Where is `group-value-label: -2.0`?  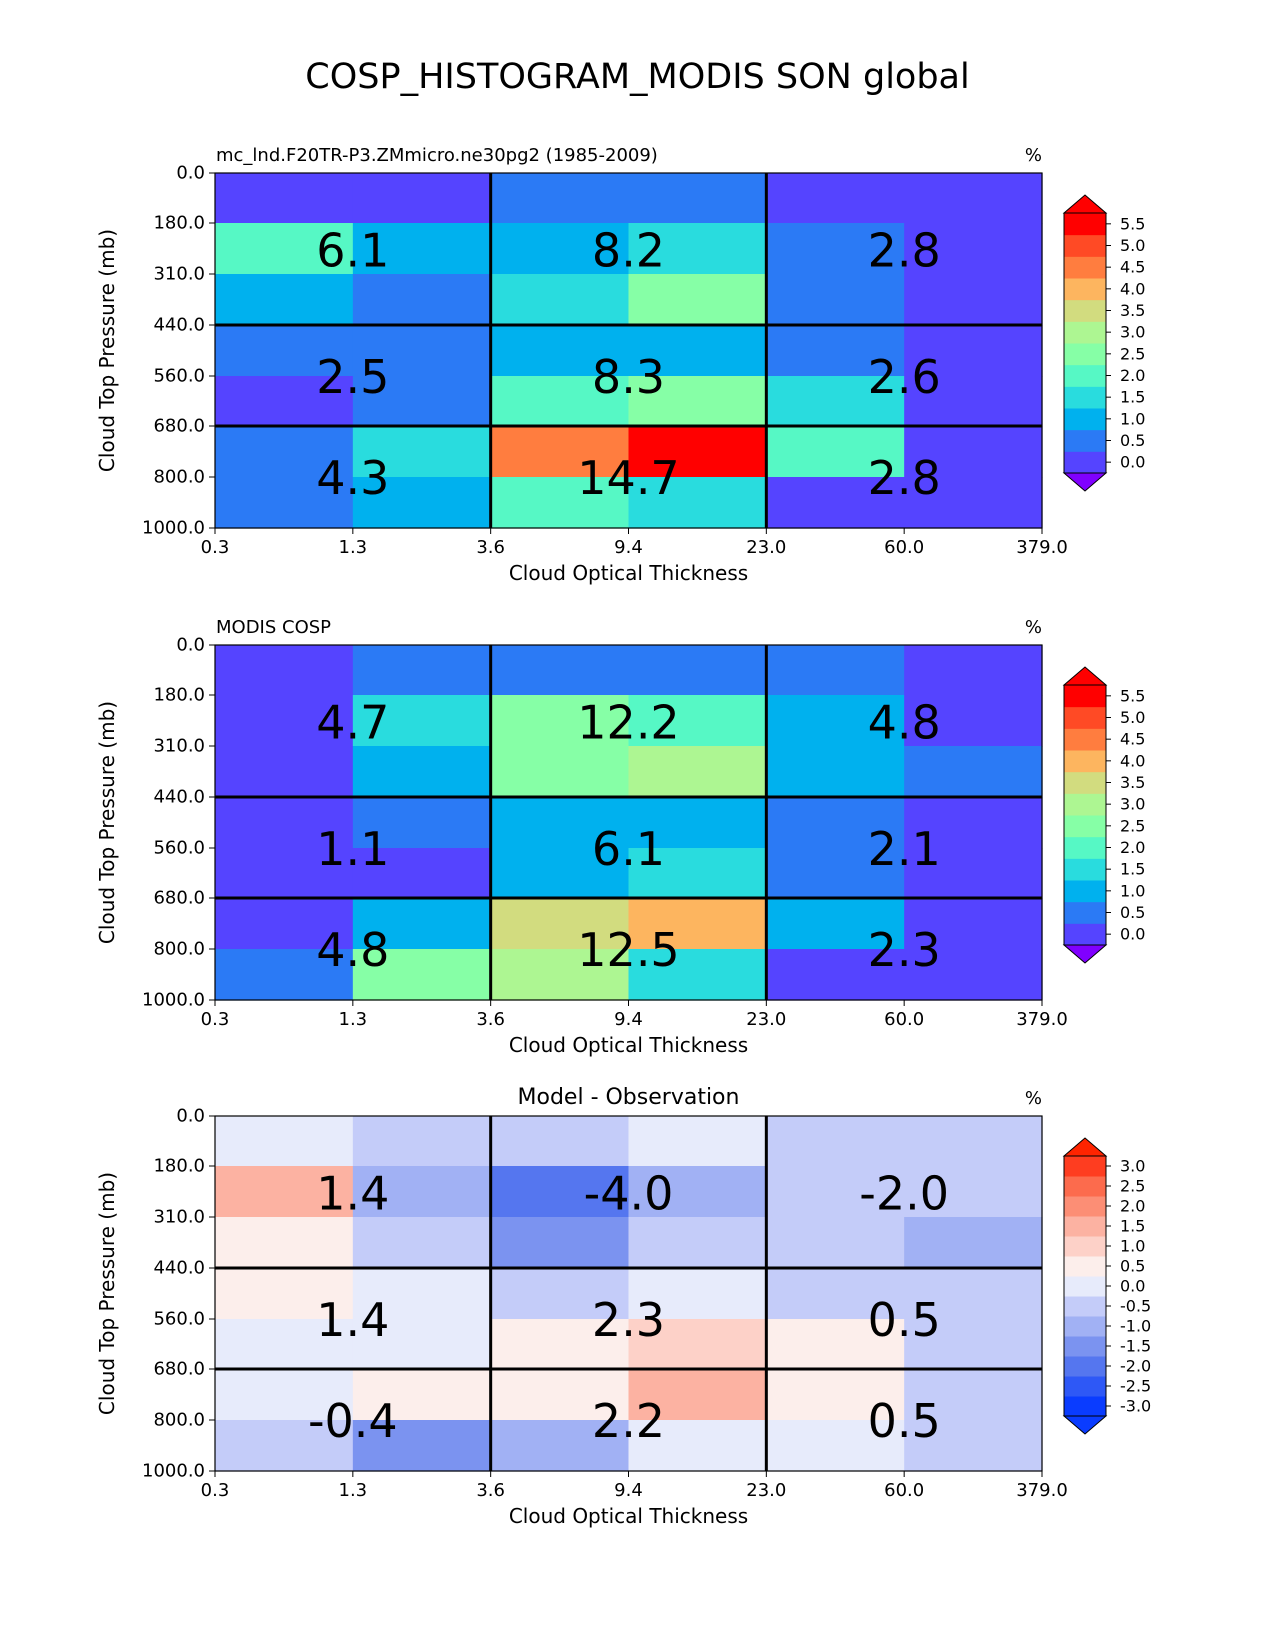 group-value-label: -2.0 is located at coordinates (904, 1194).